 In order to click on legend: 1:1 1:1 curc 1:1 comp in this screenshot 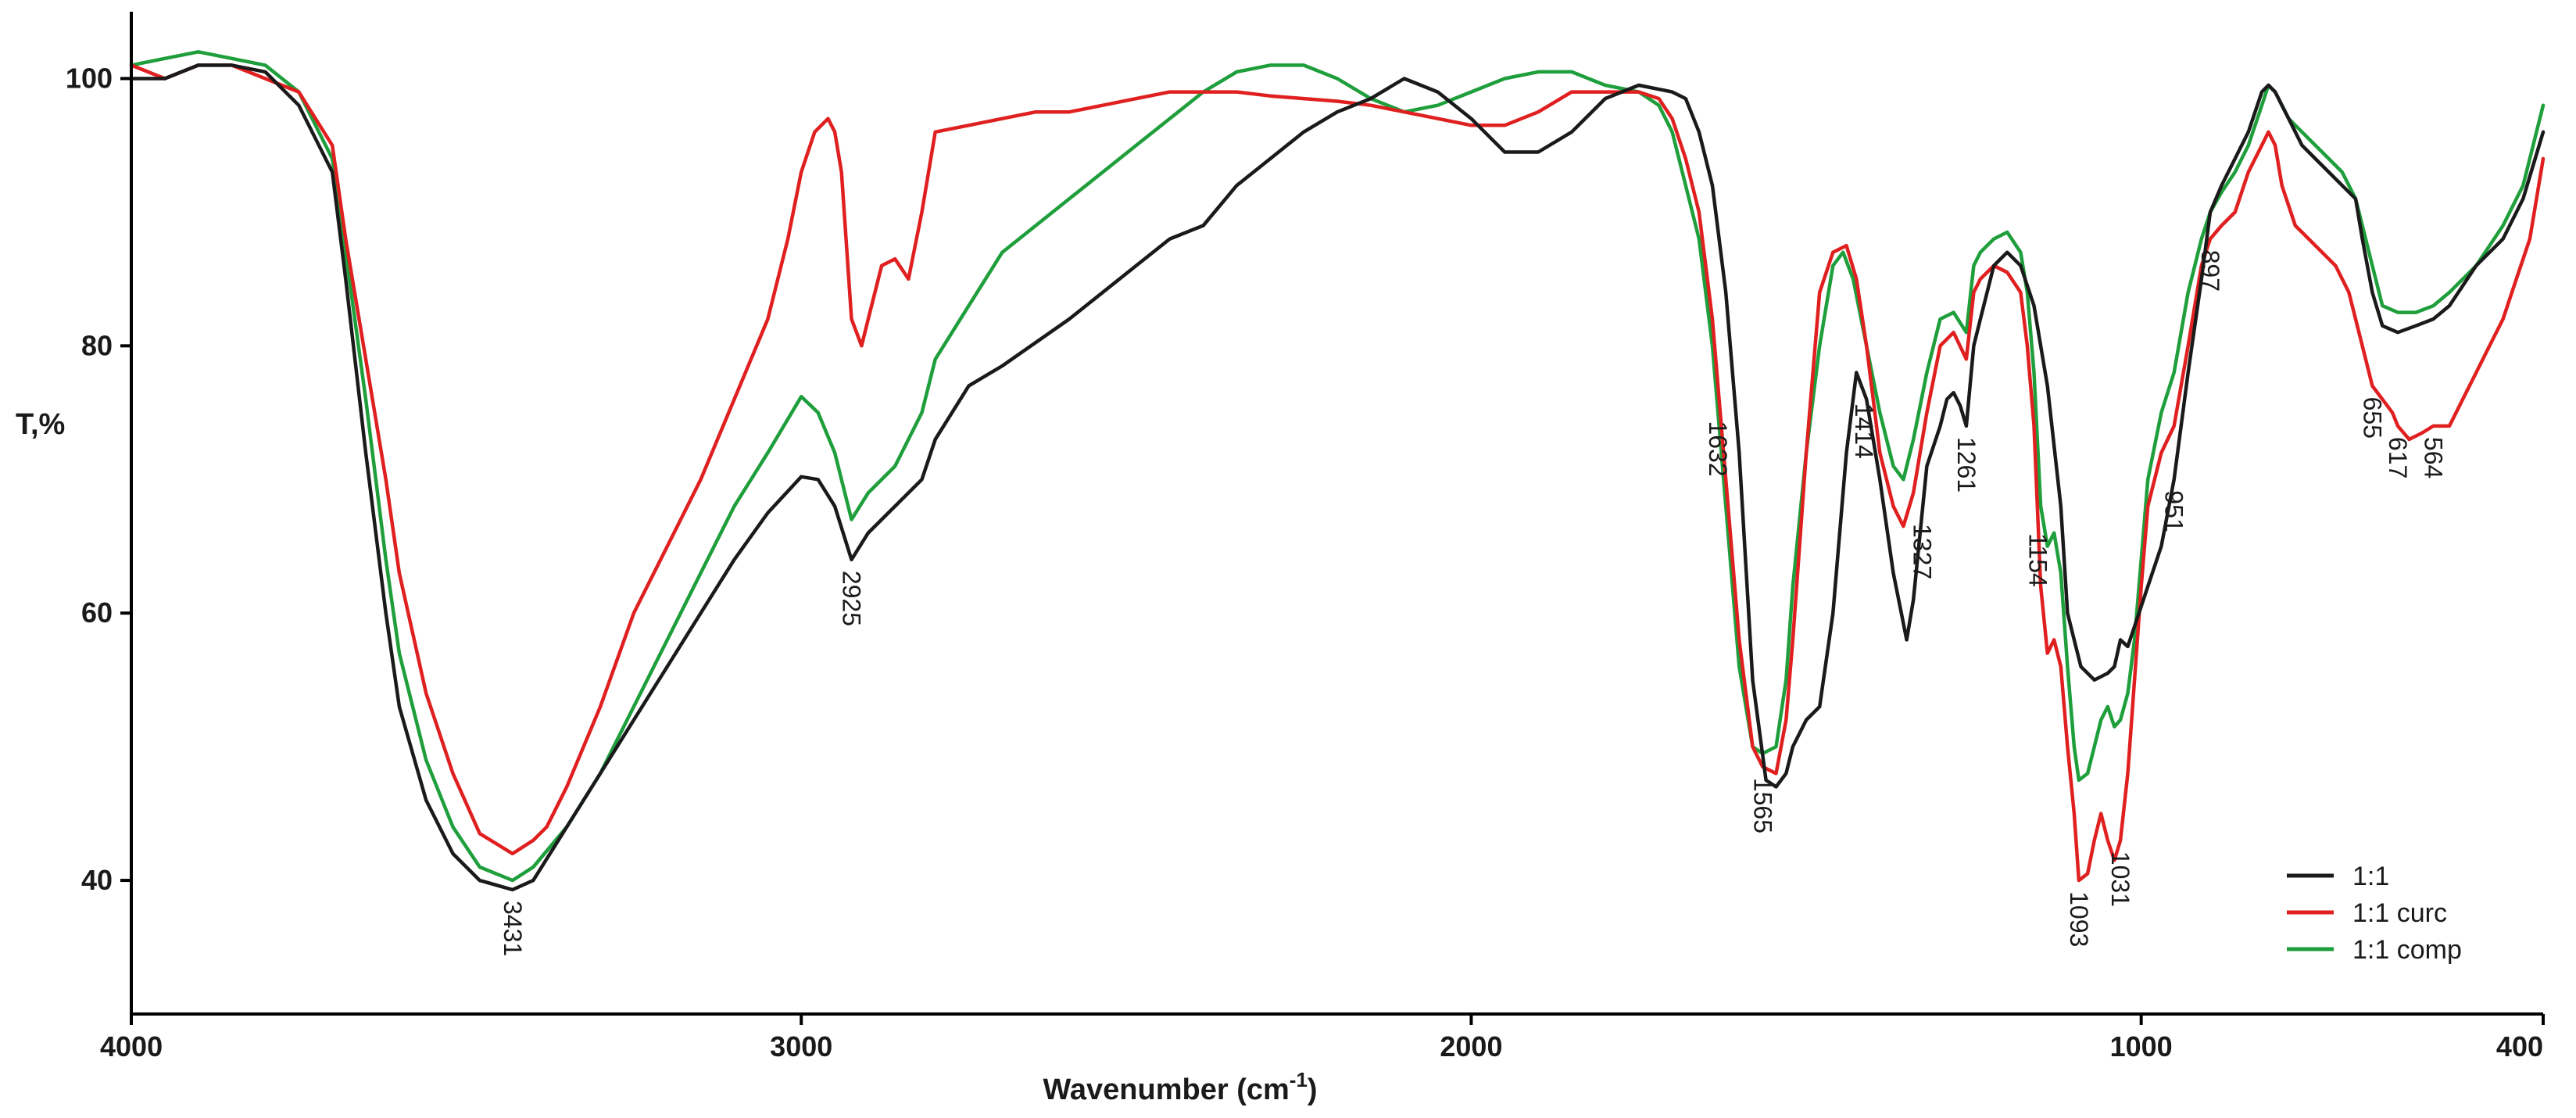, I will do `click(2374, 914)`.